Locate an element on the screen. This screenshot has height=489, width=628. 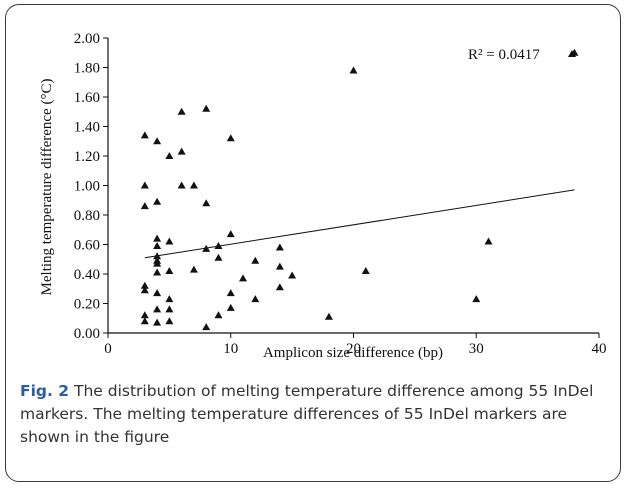
x-tick-label: 30 is located at coordinates (476, 349).